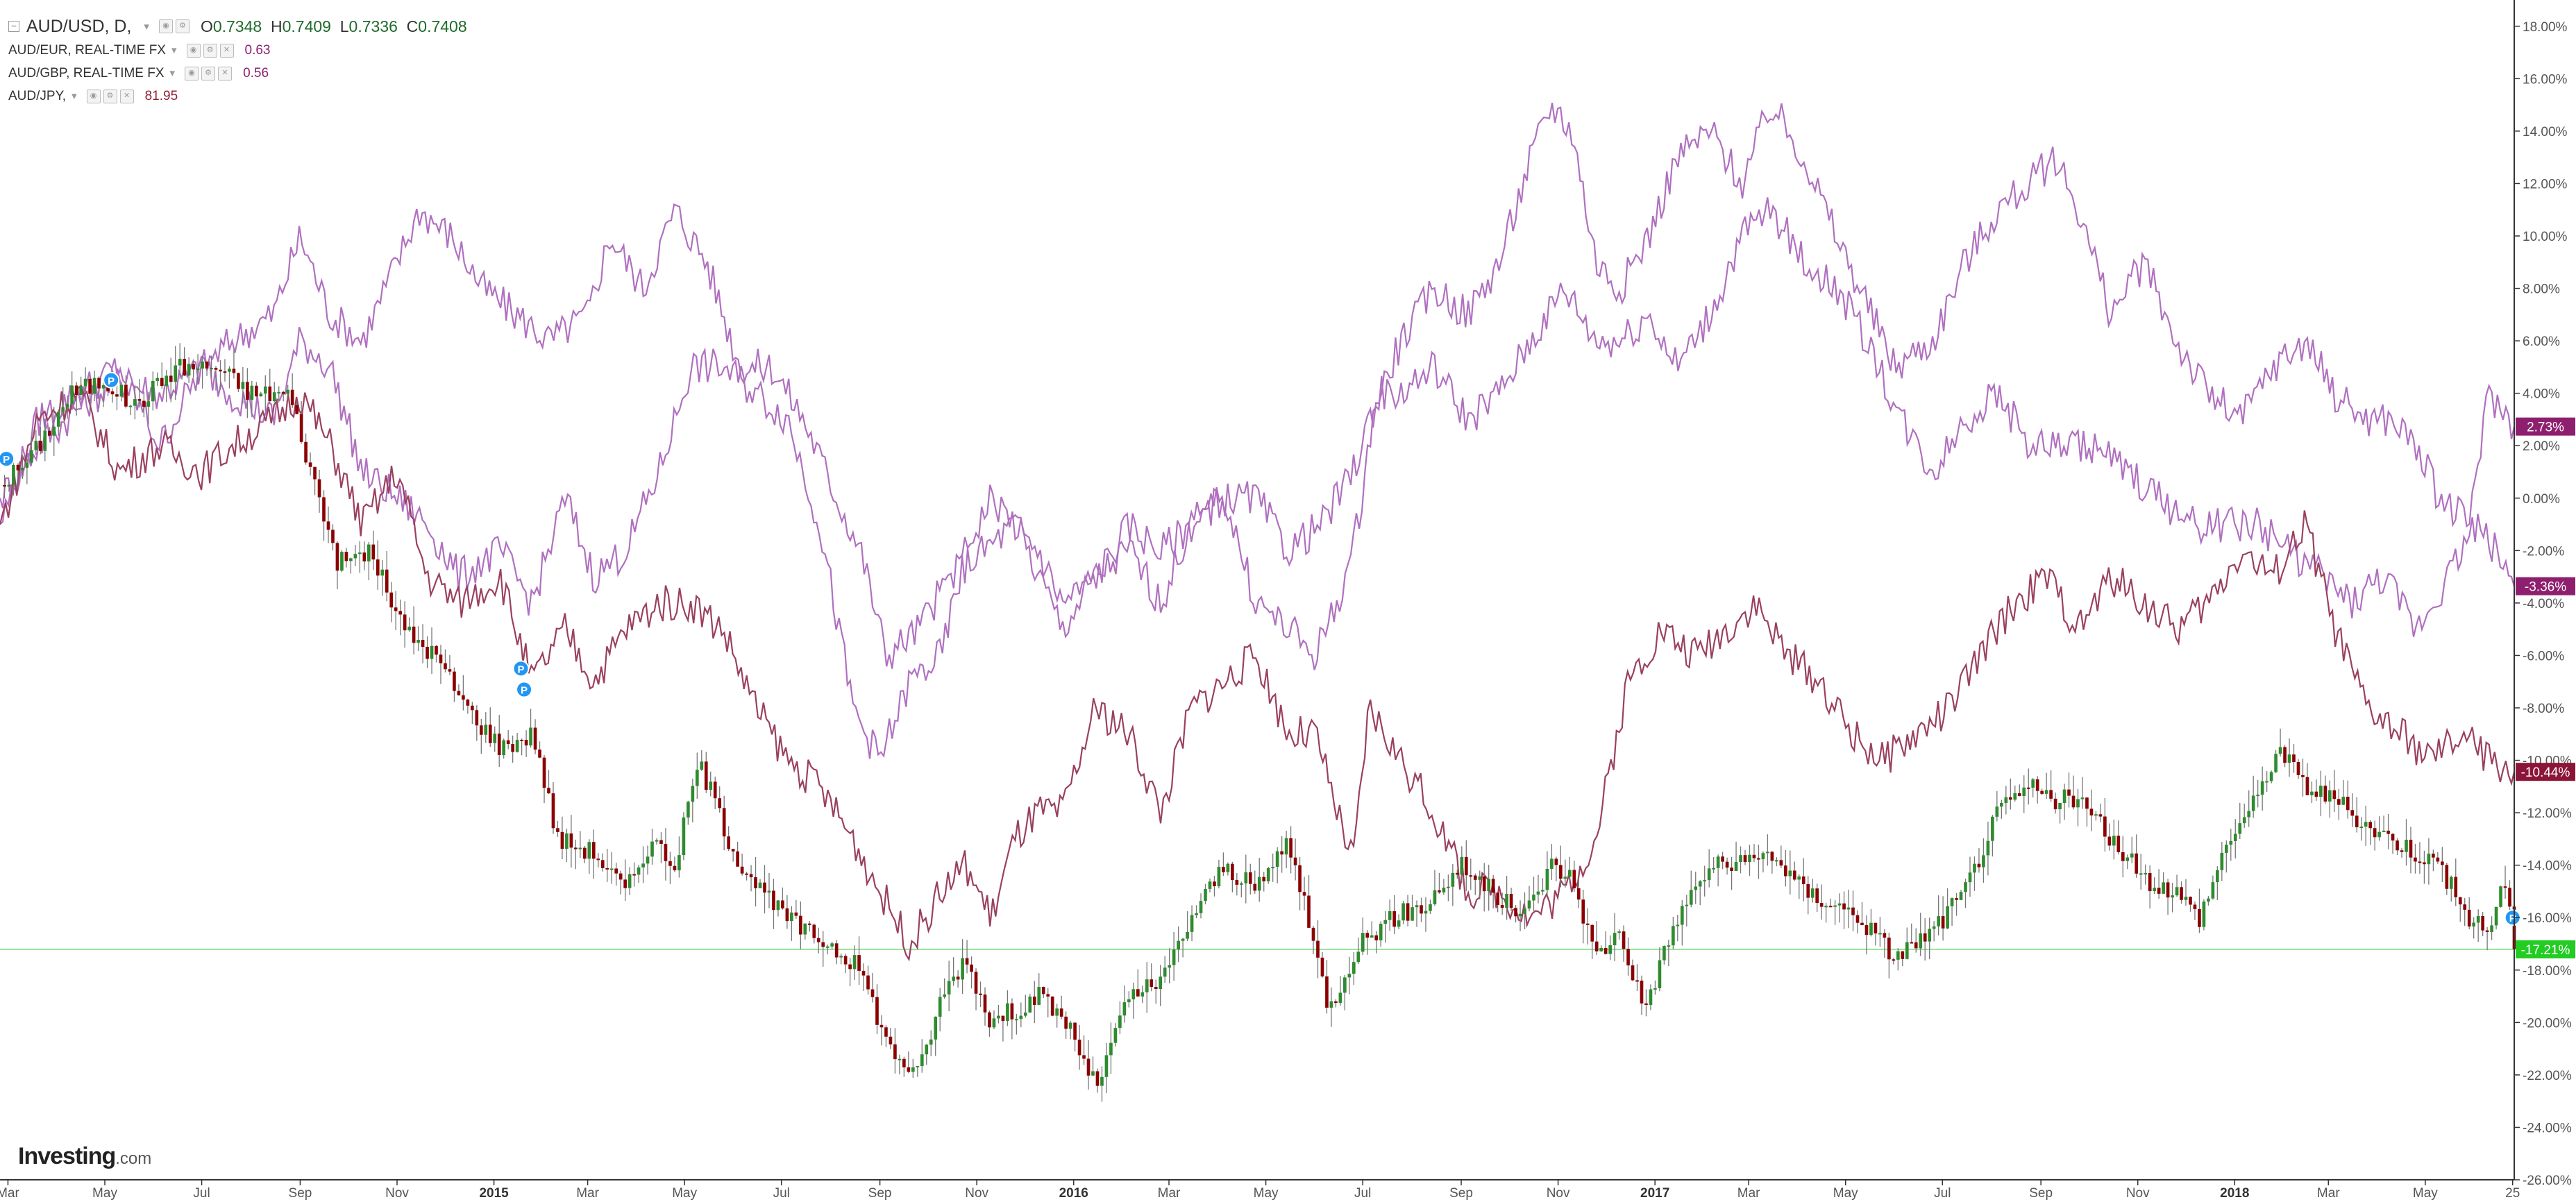 The image size is (2576, 1202). What do you see at coordinates (1073, 1194) in the screenshot?
I see `x-tick-label: 2016` at bounding box center [1073, 1194].